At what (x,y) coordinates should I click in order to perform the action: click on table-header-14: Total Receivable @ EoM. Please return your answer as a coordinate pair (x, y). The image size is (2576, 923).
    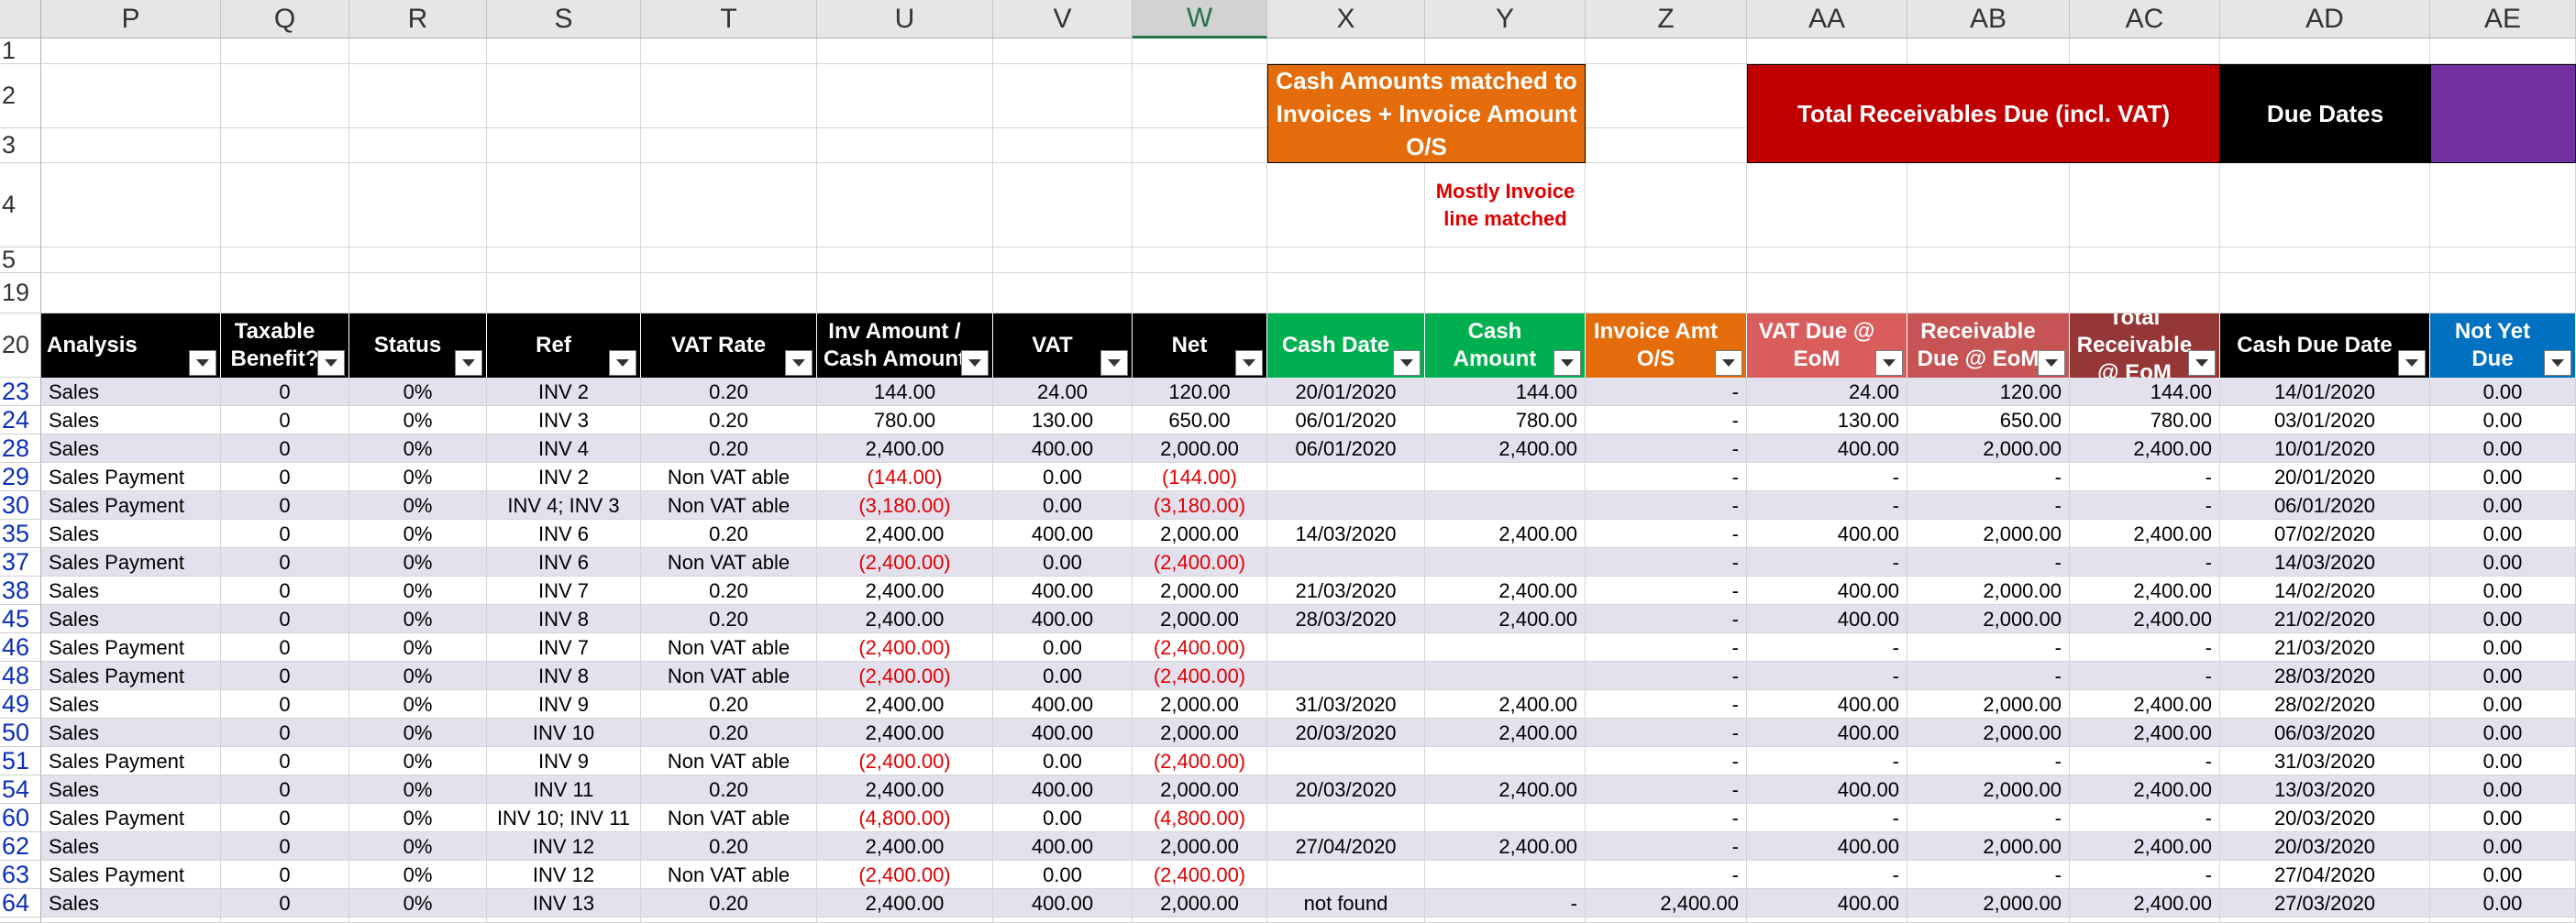
    Looking at the image, I should click on (2145, 345).